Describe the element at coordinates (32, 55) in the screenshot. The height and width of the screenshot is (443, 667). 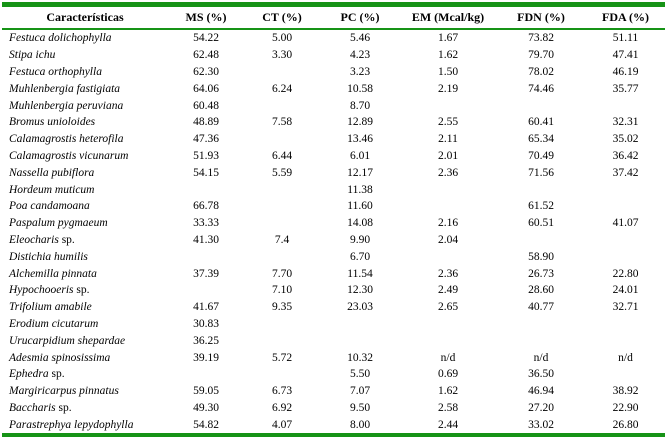
I see `species-name: Stipa ichu` at that location.